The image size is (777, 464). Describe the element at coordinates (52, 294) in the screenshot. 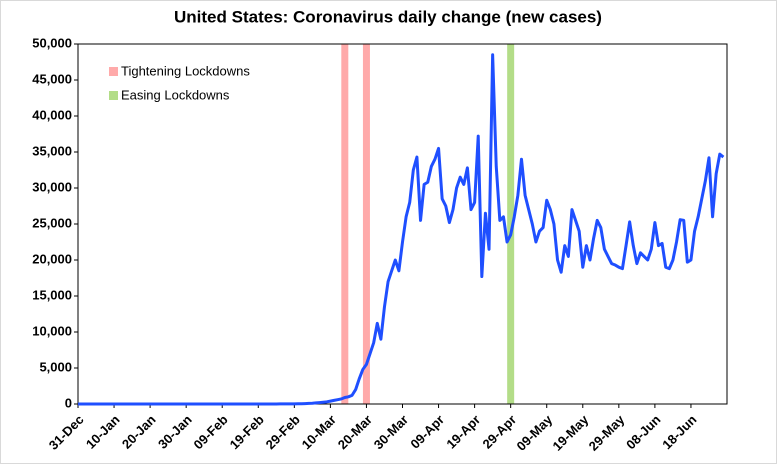

I see `y-tick-label: 15,000` at that location.